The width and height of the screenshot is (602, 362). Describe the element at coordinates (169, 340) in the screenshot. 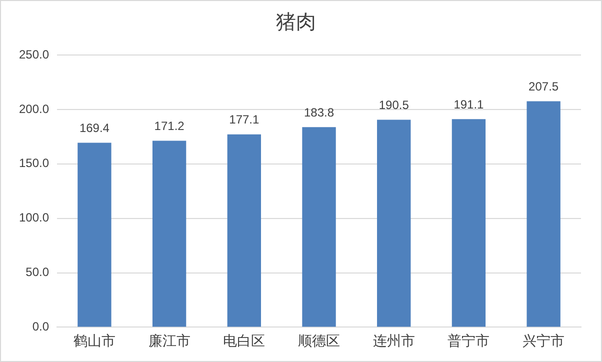

I see `x-tick-label: 廉江市` at that location.